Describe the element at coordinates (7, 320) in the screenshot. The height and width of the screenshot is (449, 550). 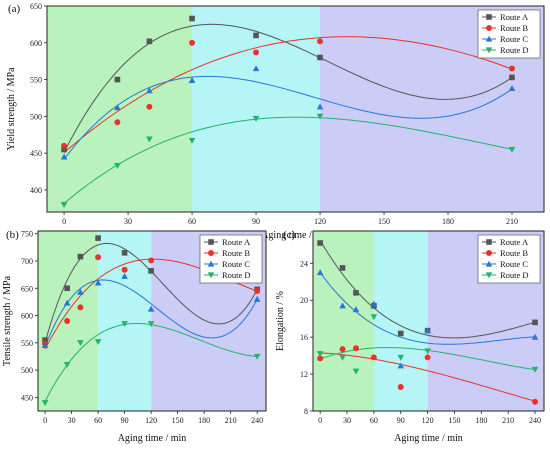
I see `y-axis-label: Tensile strength / MPa` at that location.